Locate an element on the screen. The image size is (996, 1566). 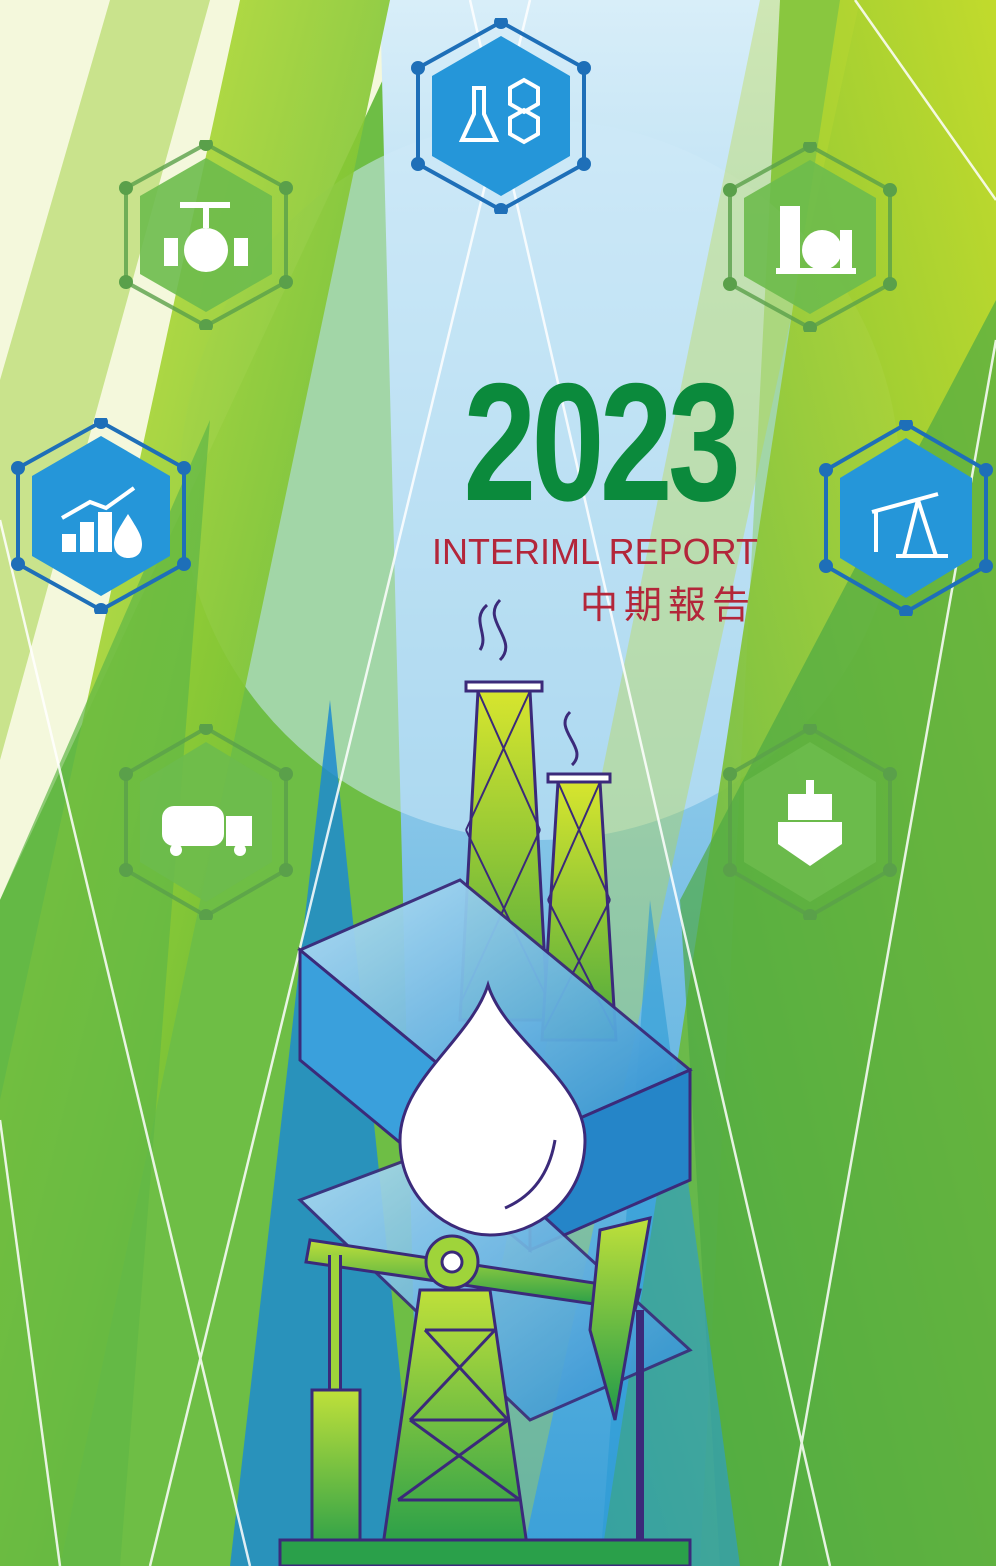
pipeline-valve-icon is located at coordinates (206, 235).